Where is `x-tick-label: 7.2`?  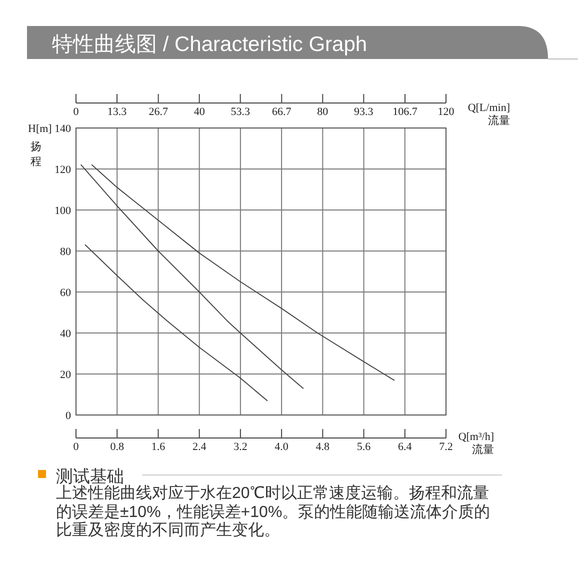
x-tick-label: 7.2 is located at coordinates (446, 447).